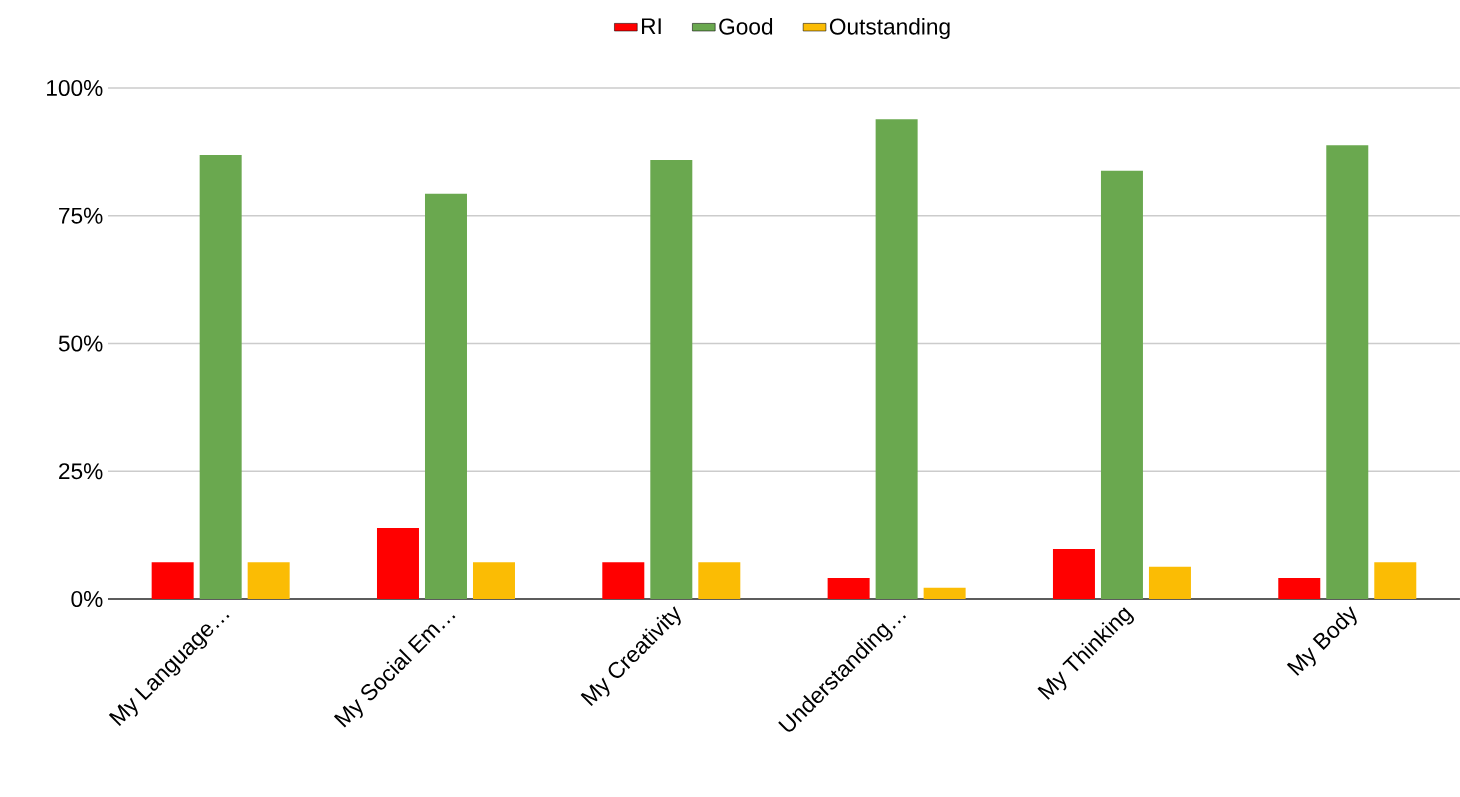  What do you see at coordinates (81, 471) in the screenshot?
I see `y-tick-label: 25%` at bounding box center [81, 471].